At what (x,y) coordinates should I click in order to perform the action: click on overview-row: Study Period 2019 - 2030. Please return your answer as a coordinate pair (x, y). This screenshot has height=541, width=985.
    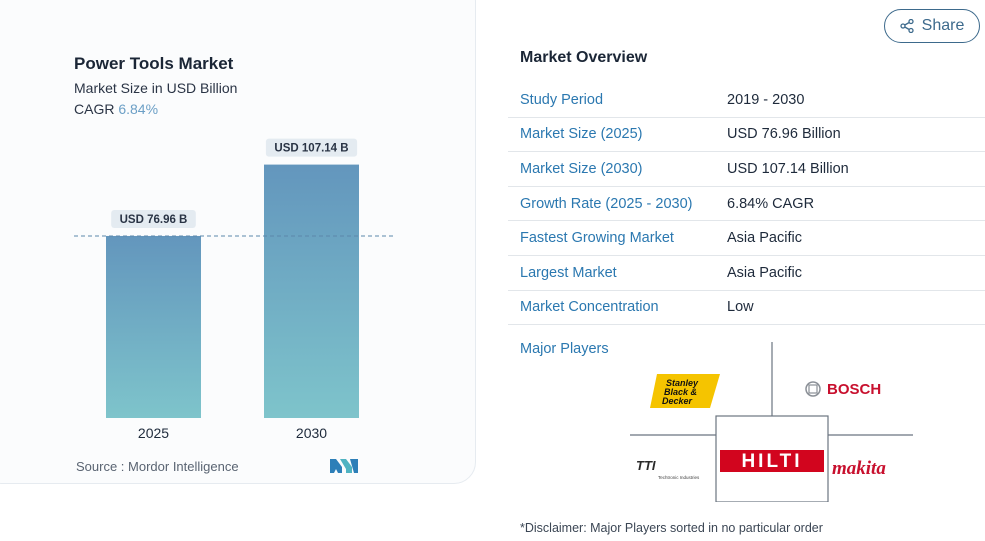
    Looking at the image, I should click on (746, 100).